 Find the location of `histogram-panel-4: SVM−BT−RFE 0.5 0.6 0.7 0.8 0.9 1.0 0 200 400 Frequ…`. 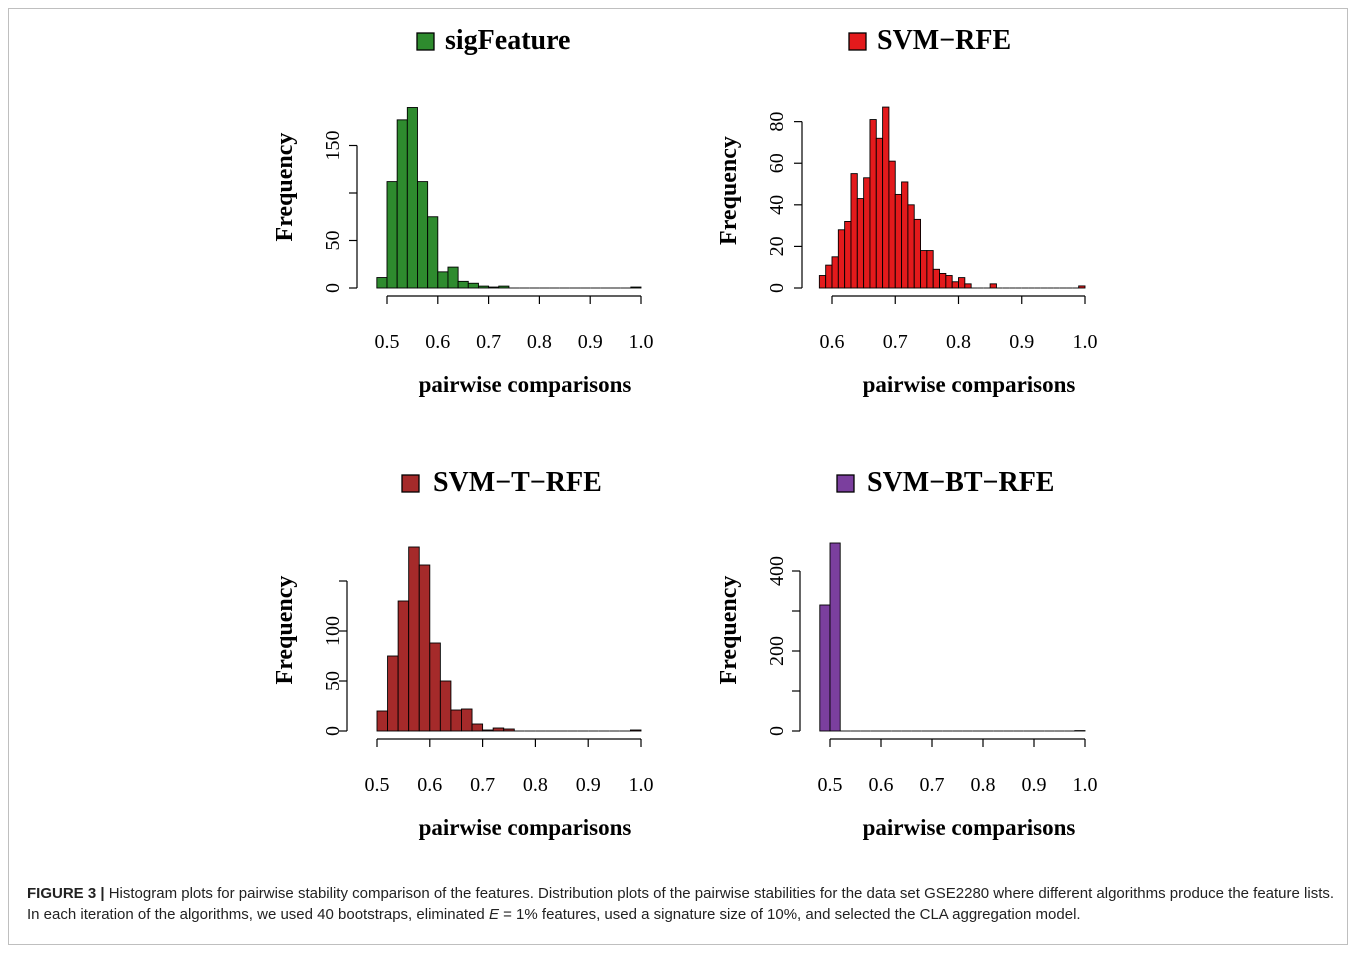

histogram-panel-4: SVM−BT−RFE 0.5 0.6 0.7 0.8 0.9 1.0 0 200 400 Frequ… is located at coordinates (907, 653).